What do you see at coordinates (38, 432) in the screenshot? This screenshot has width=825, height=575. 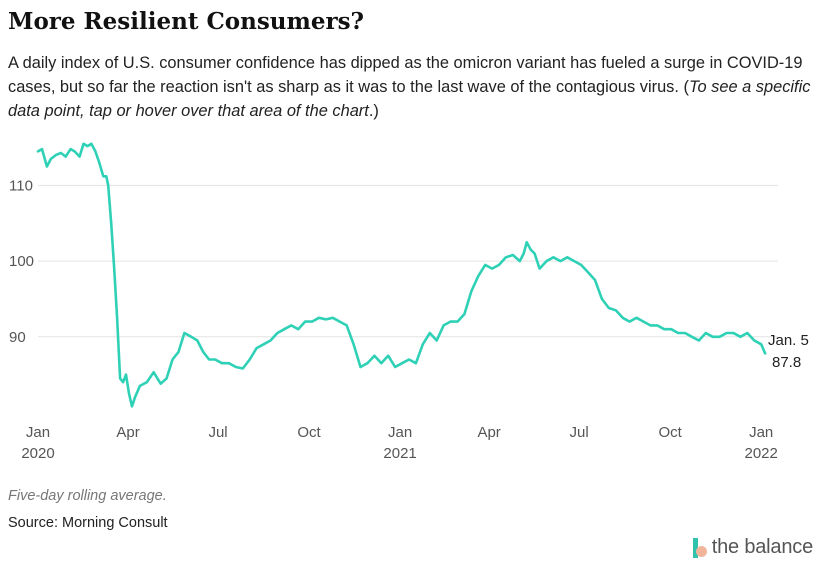 I see `x-tick-label-0-0: Jan` at bounding box center [38, 432].